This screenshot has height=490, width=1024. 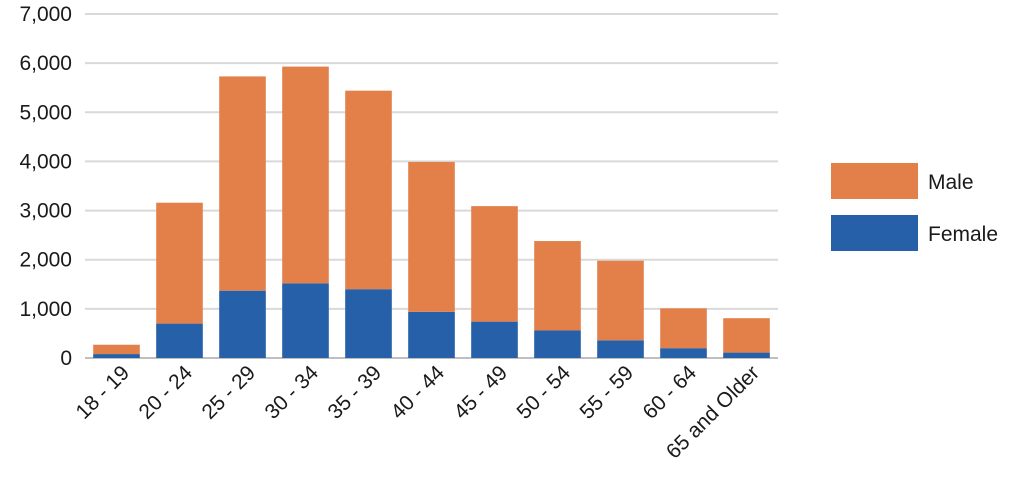 What do you see at coordinates (66, 358) in the screenshot?
I see `y-tick-label: 0` at bounding box center [66, 358].